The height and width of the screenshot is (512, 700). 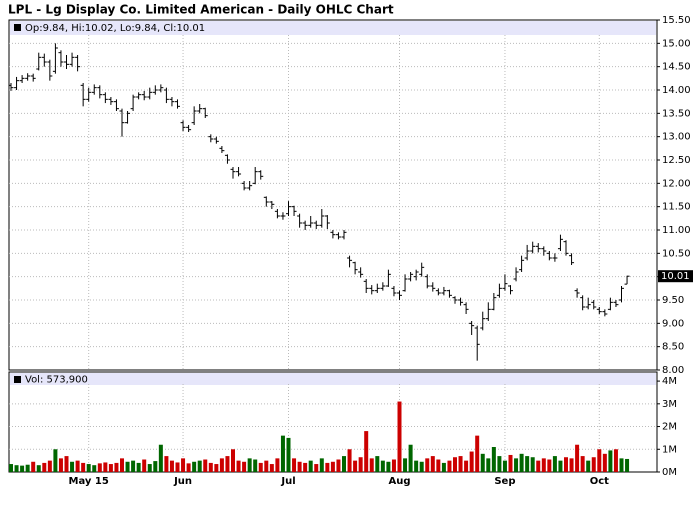 What do you see at coordinates (676, 253) in the screenshot?
I see `y-tick-label: 10.50` at bounding box center [676, 253].